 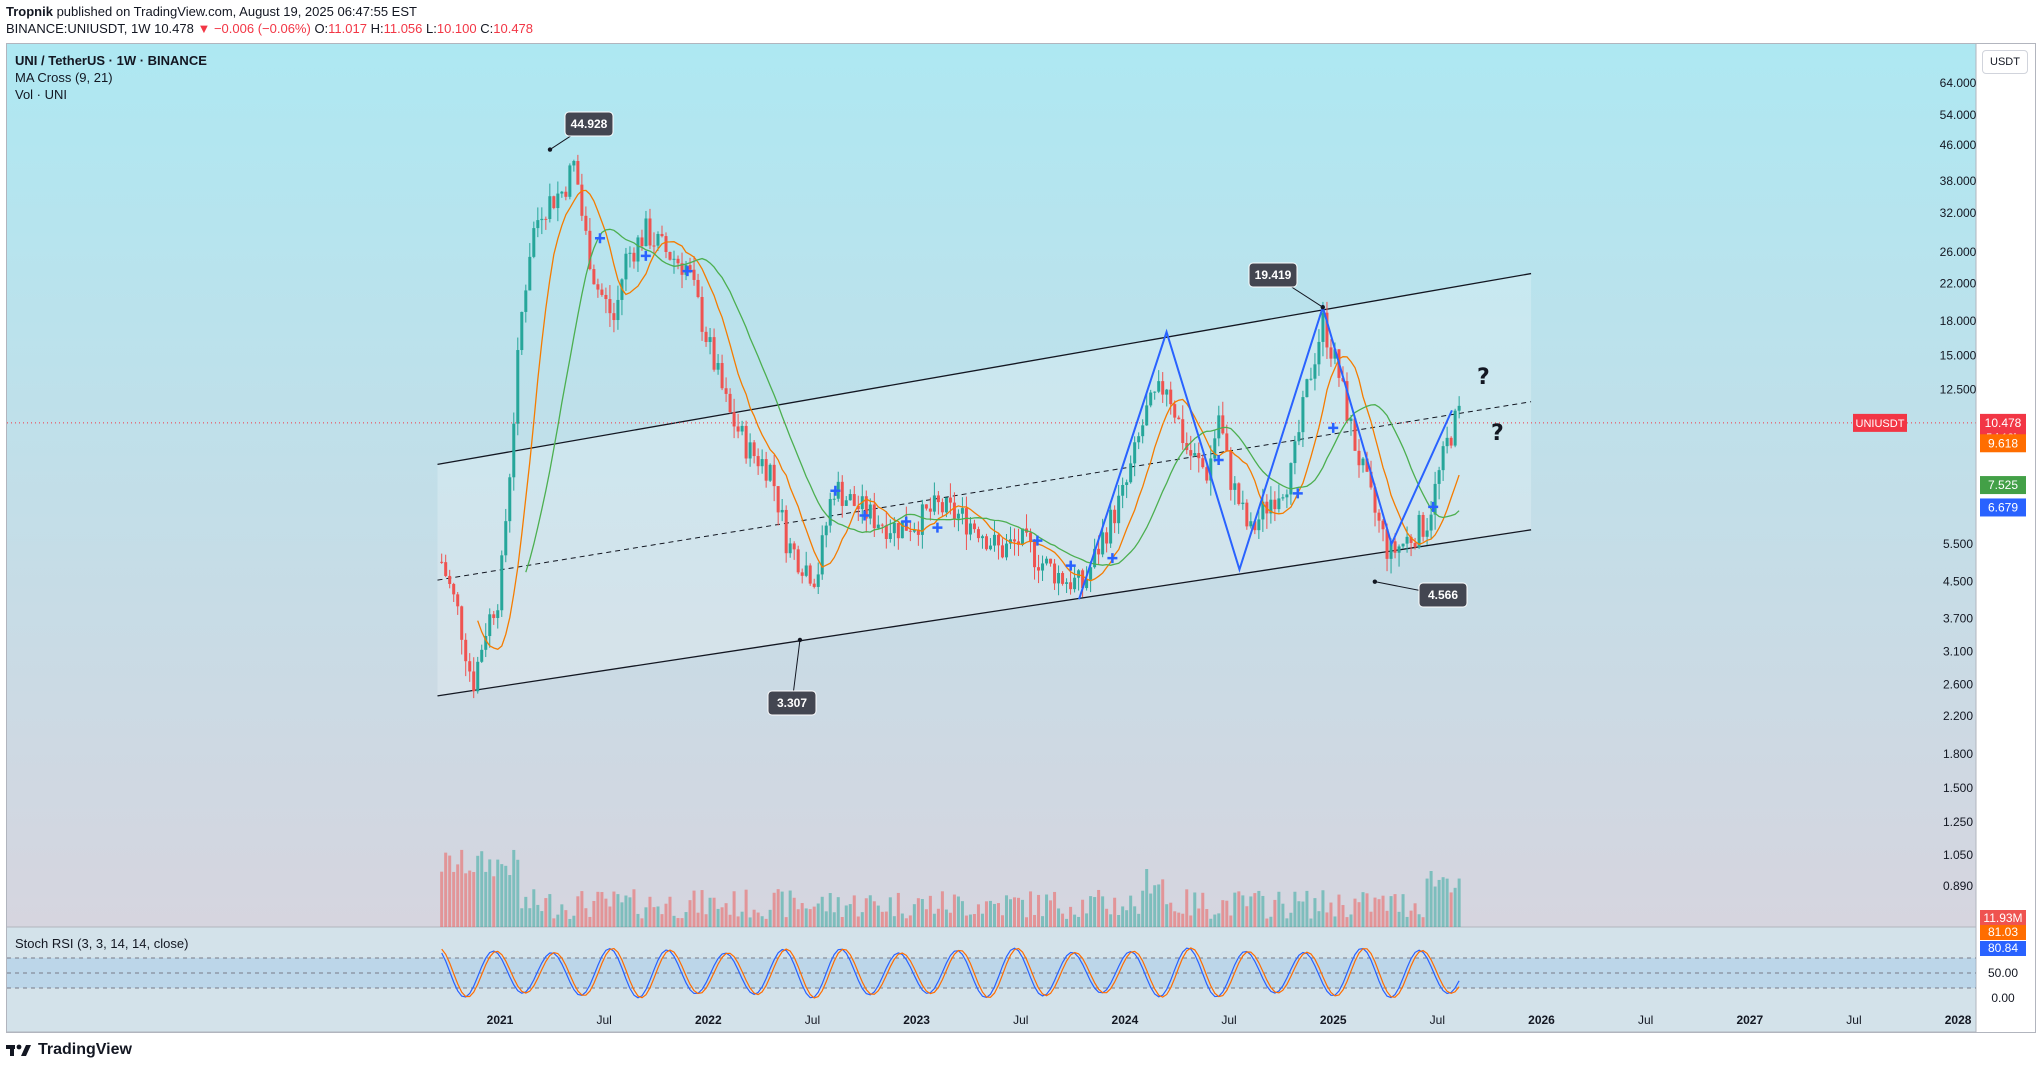 What do you see at coordinates (1880, 424) in the screenshot?
I see `symbol-price-tag-text: UNIUSDT` at bounding box center [1880, 424].